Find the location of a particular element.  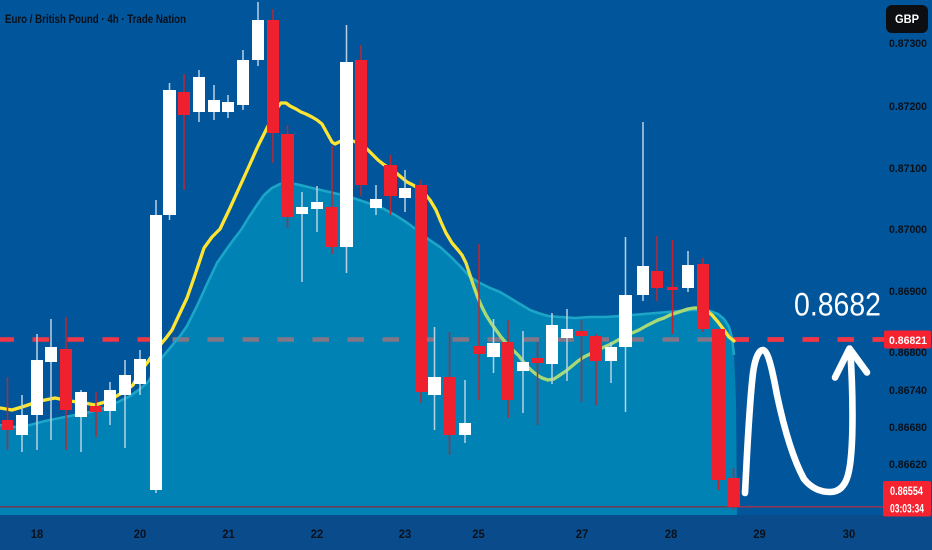

svg-text: 0.87000 is located at coordinates (908, 230).